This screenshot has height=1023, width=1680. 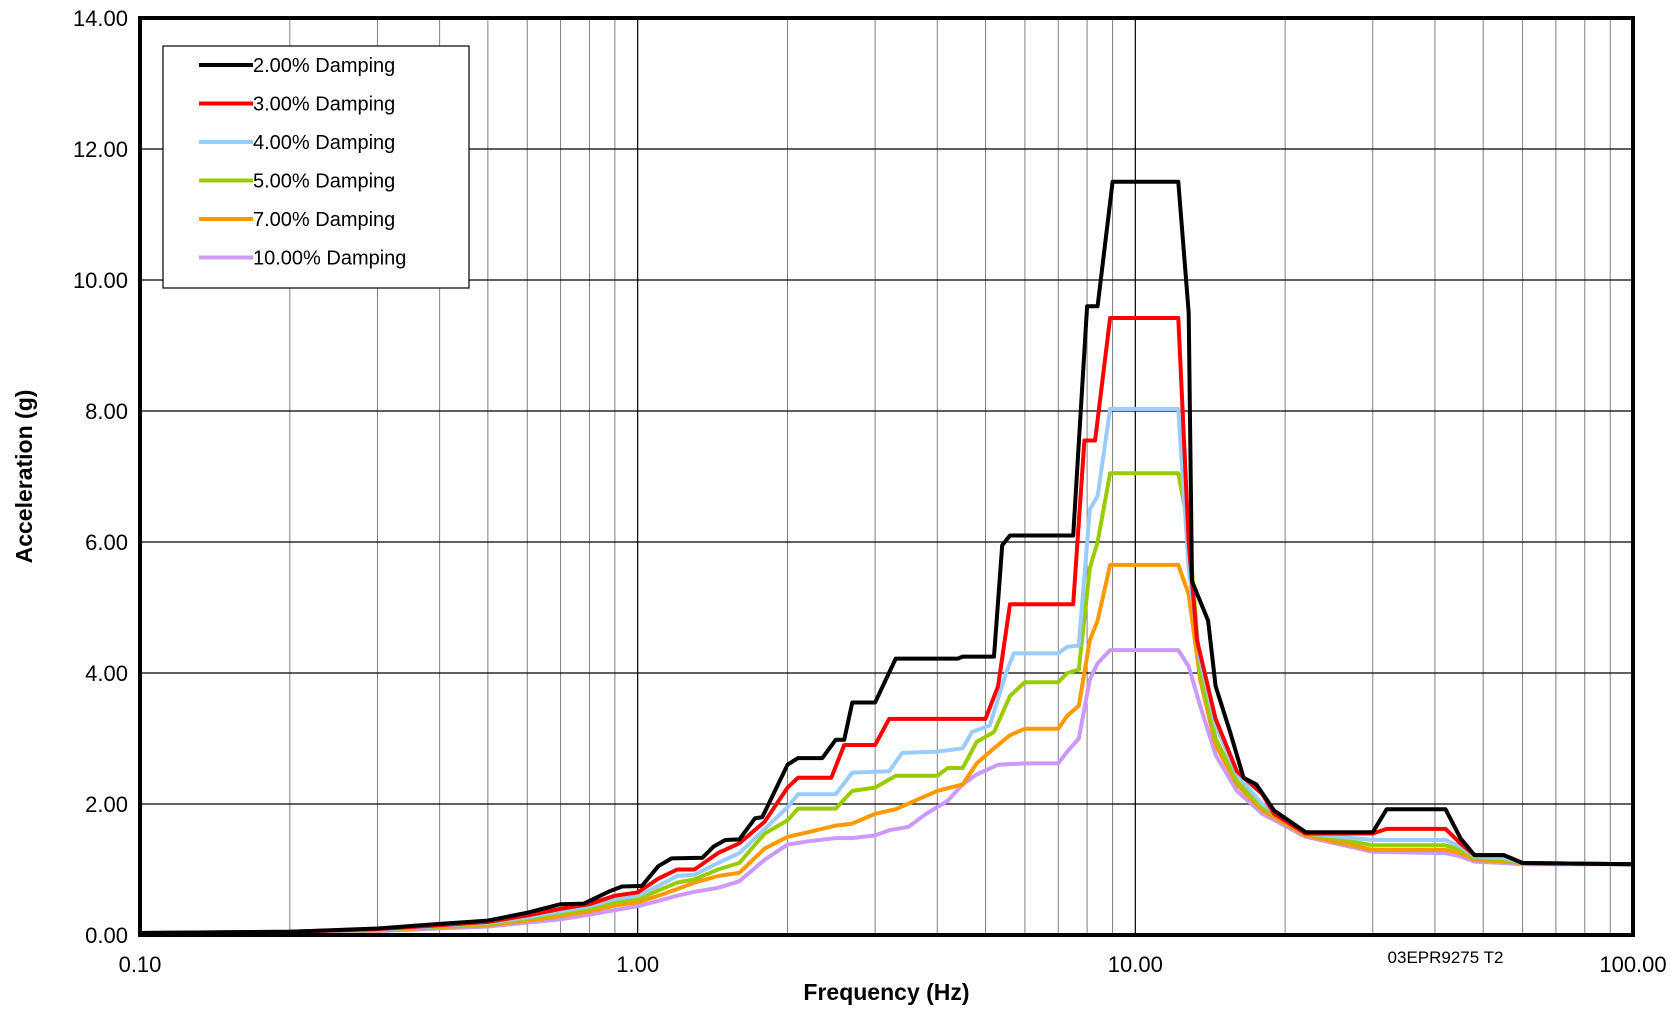 What do you see at coordinates (893, 964) in the screenshot?
I see `x-axis-tick-labels: 0.10 1.00 10.00 100.00` at bounding box center [893, 964].